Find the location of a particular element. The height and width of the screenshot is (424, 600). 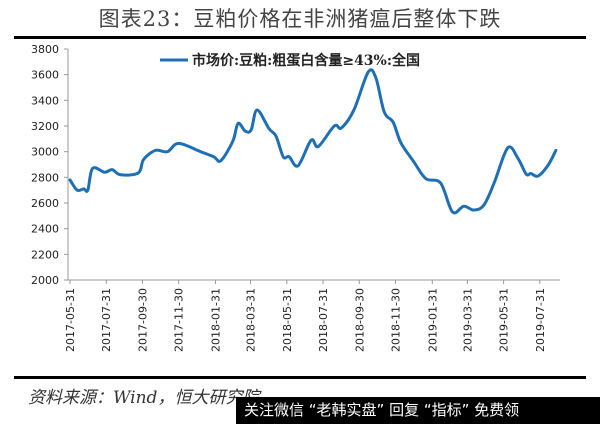

y-tick-label: 2200 is located at coordinates (45, 254).